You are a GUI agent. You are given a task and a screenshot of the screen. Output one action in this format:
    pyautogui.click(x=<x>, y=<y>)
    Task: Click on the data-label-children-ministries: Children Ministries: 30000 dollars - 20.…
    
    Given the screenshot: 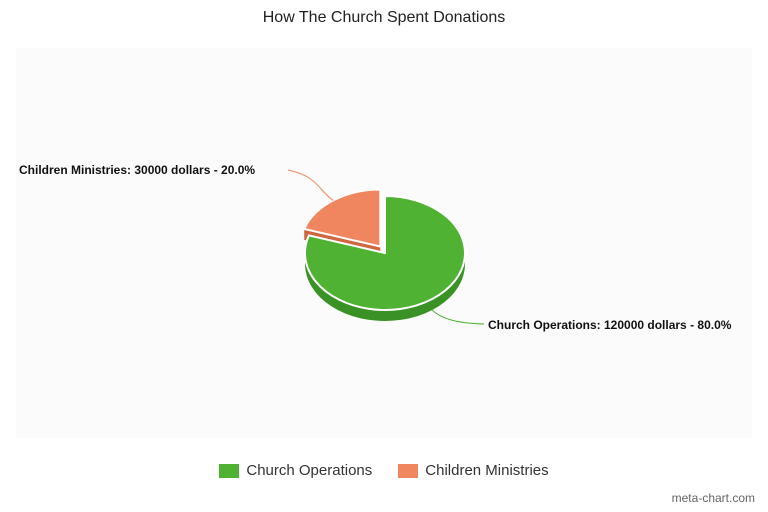 What is the action you would take?
    pyautogui.click(x=137, y=170)
    